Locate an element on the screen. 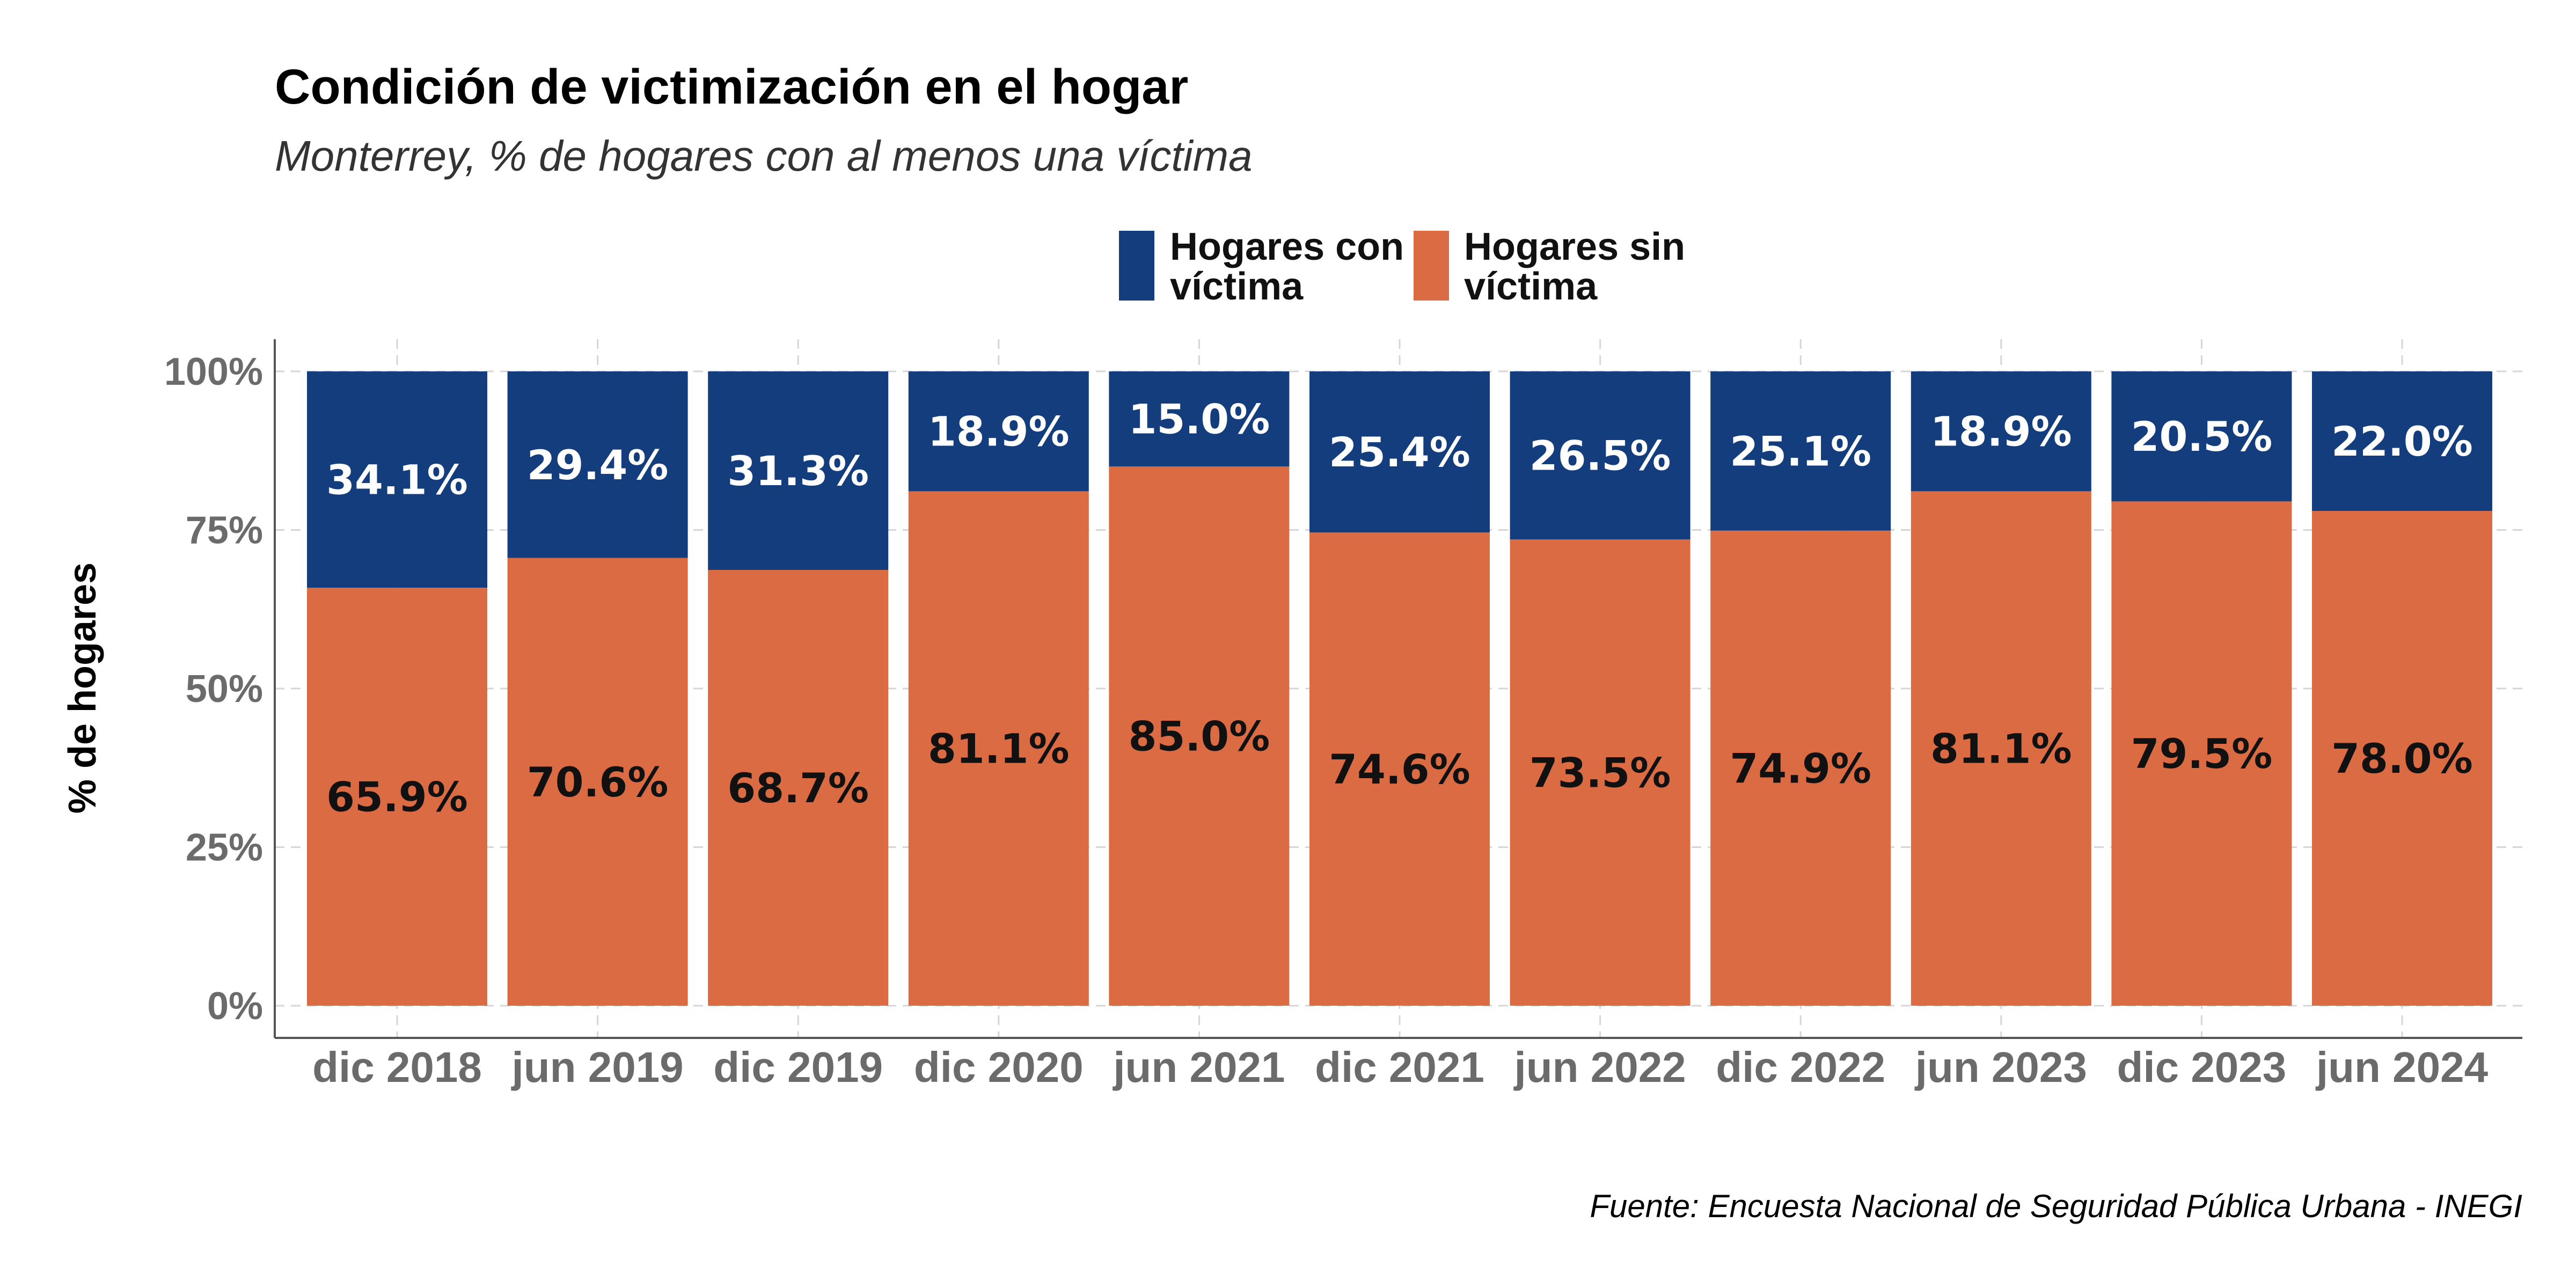 Image resolution: width=2576 pixels, height=1288 pixels. legend: Hogares con víctima Hogares sin víctima is located at coordinates (1407, 266).